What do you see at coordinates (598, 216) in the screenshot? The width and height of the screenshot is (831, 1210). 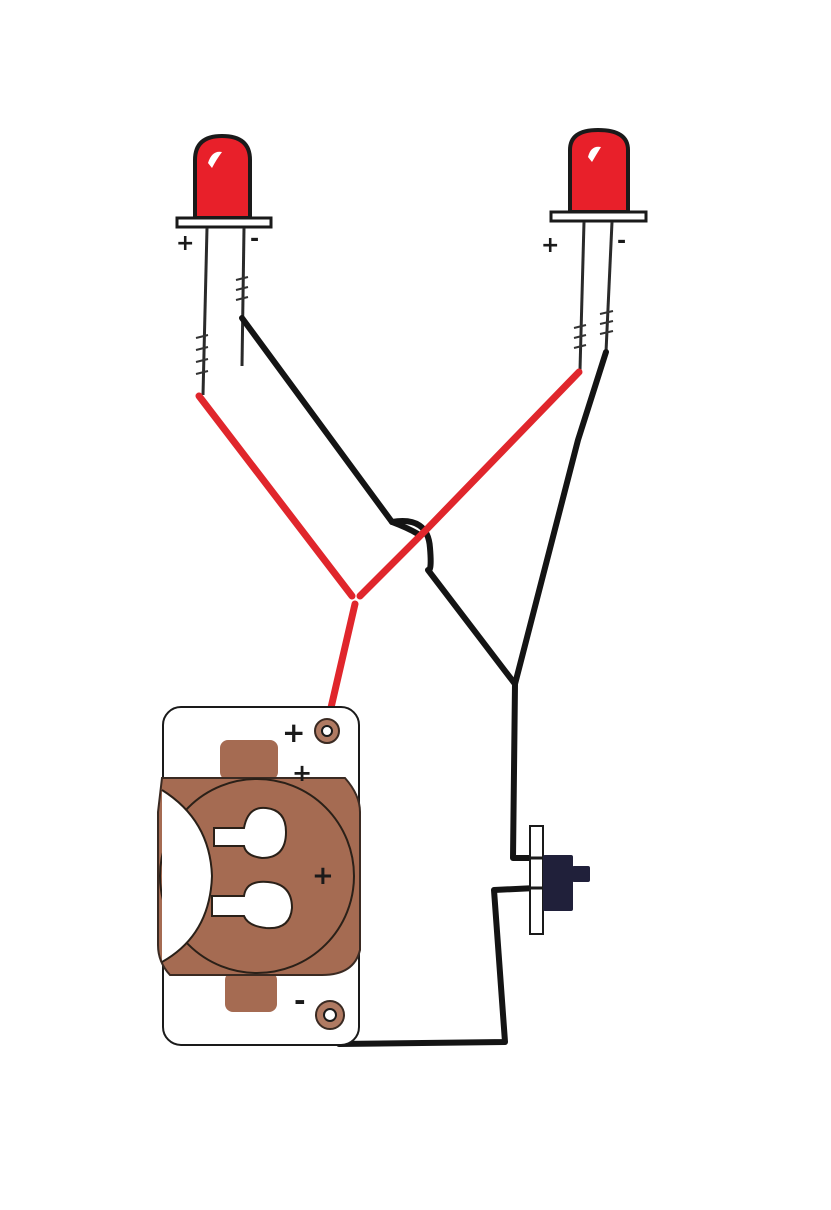 I see `right-led-flange` at bounding box center [598, 216].